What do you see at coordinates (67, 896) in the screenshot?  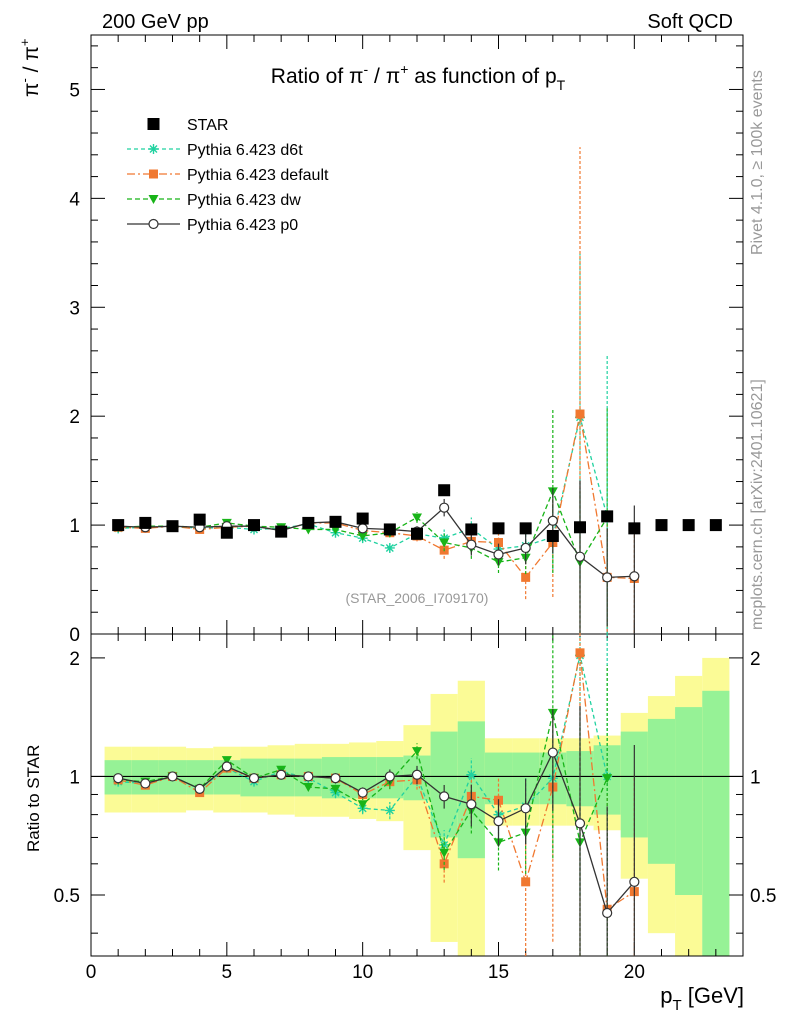 I see `ratio-tick-label: 0.5` at bounding box center [67, 896].